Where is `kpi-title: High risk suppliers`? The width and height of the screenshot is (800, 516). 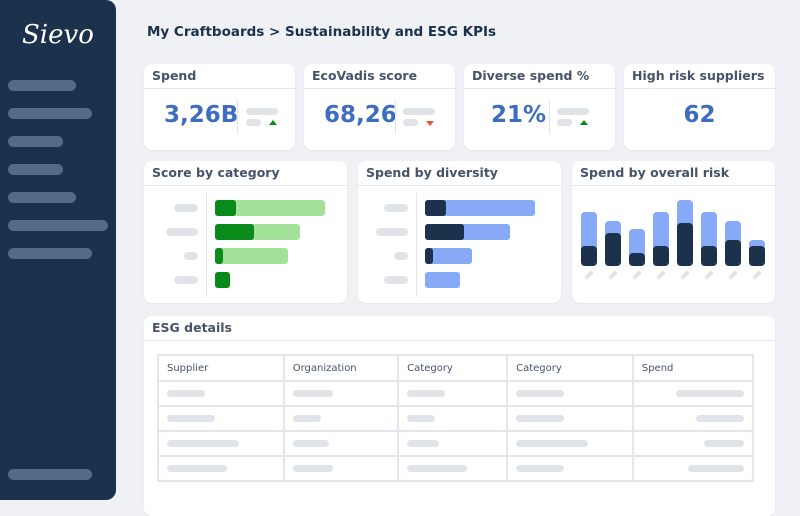 kpi-title: High risk suppliers is located at coordinates (699, 76).